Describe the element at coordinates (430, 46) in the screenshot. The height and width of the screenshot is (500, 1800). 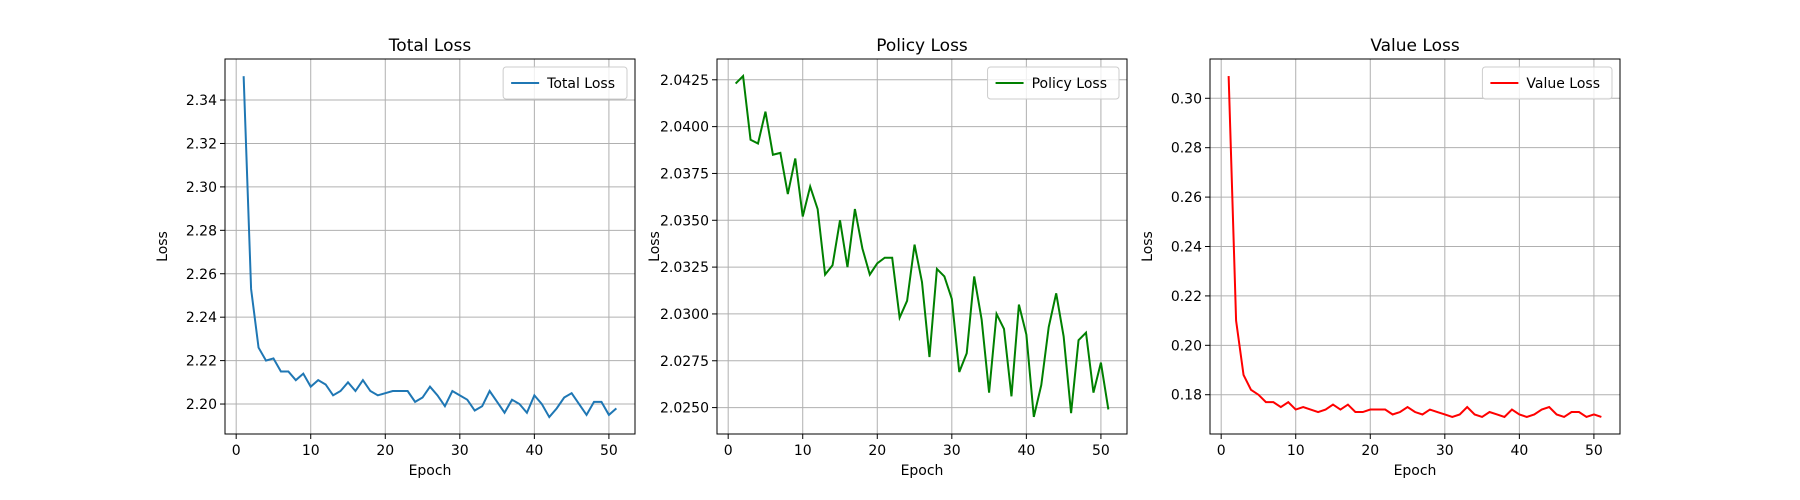
I see `chart-title: Total Loss` at that location.